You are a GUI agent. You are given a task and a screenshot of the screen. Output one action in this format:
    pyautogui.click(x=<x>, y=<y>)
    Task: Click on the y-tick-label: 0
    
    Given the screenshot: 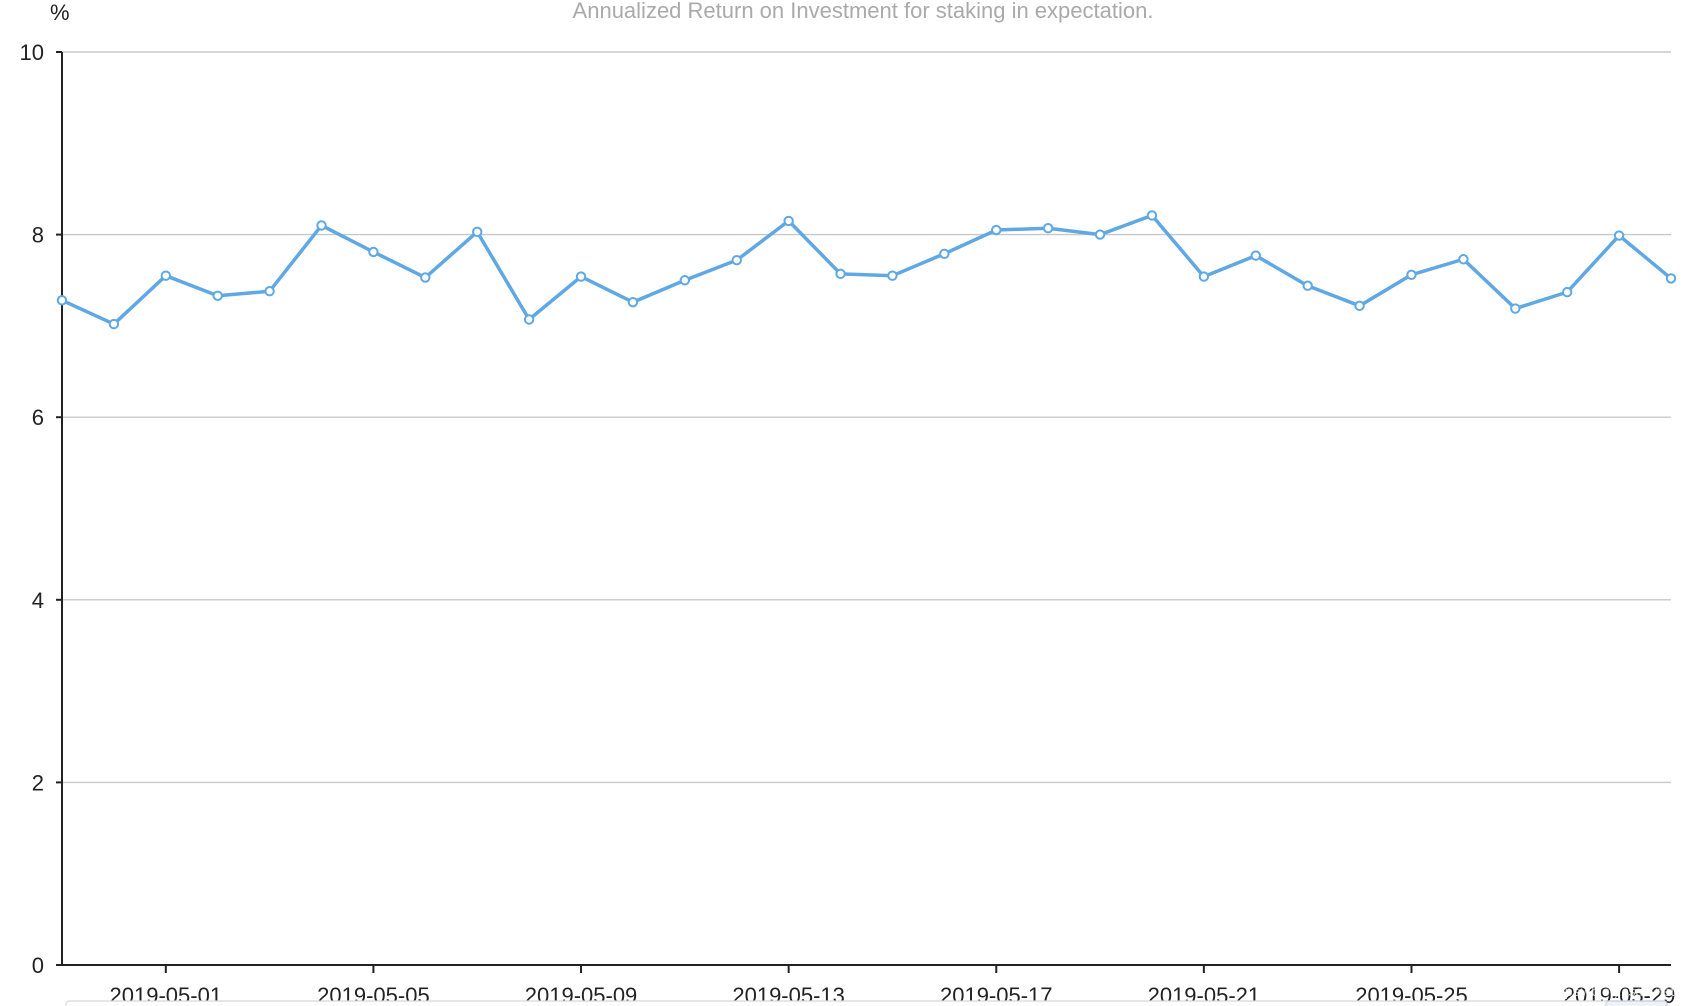 What is the action you would take?
    pyautogui.click(x=38, y=965)
    